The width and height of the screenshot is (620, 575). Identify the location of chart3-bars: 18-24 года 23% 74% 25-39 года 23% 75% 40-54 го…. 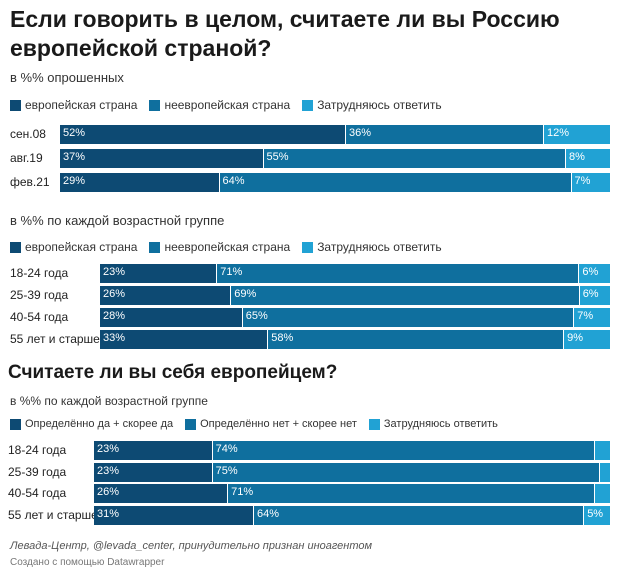
(309, 485).